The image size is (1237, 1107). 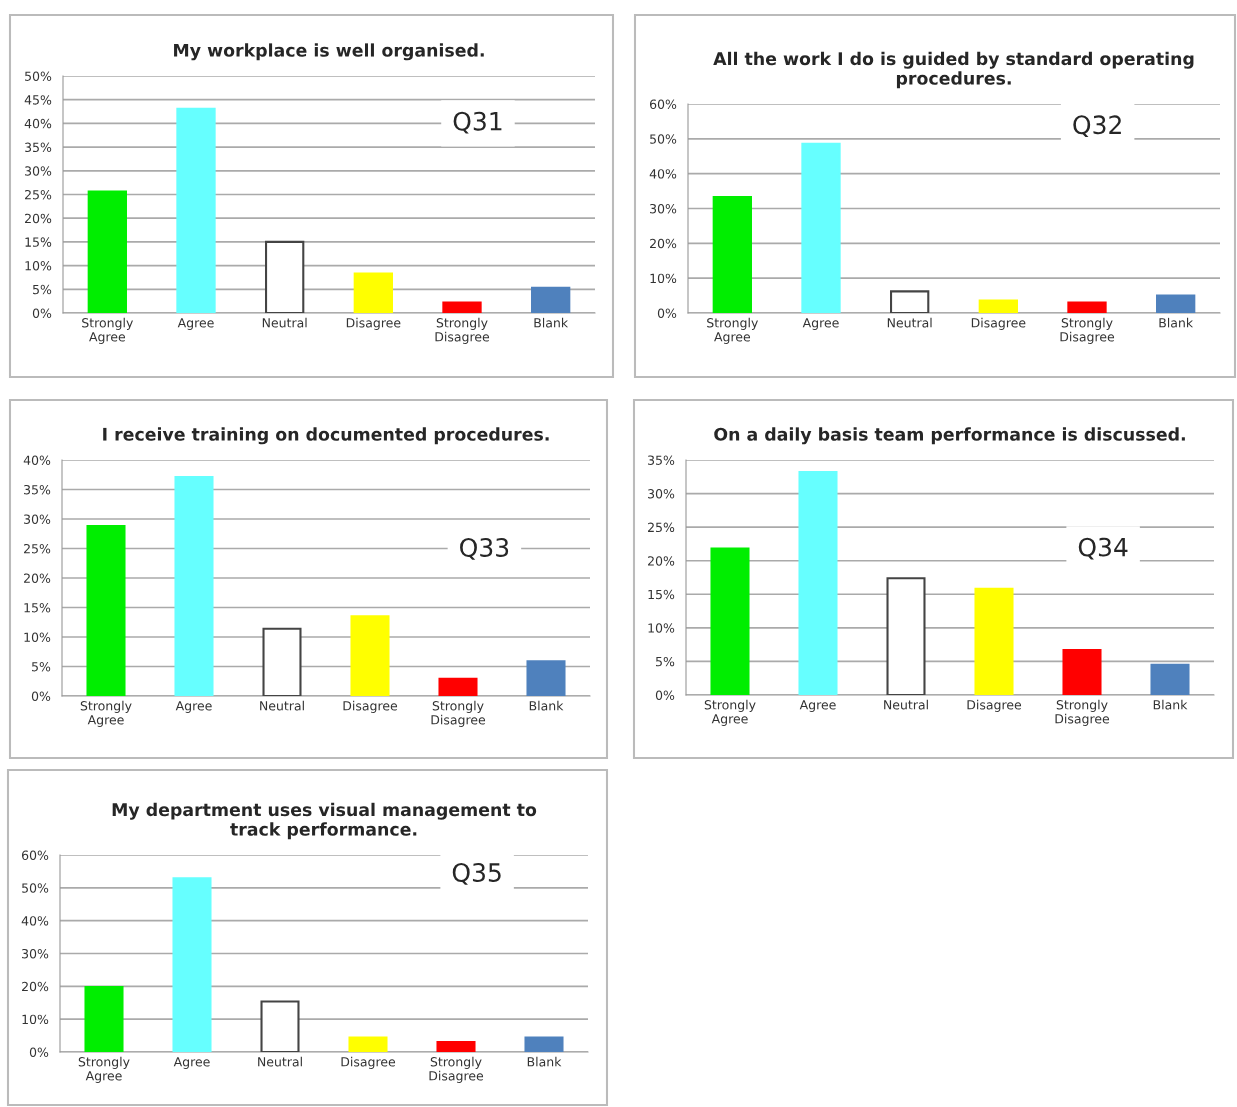 What do you see at coordinates (953, 70) in the screenshot?
I see `chart-title: All the work I do is guided by standard operating procedures.` at bounding box center [953, 70].